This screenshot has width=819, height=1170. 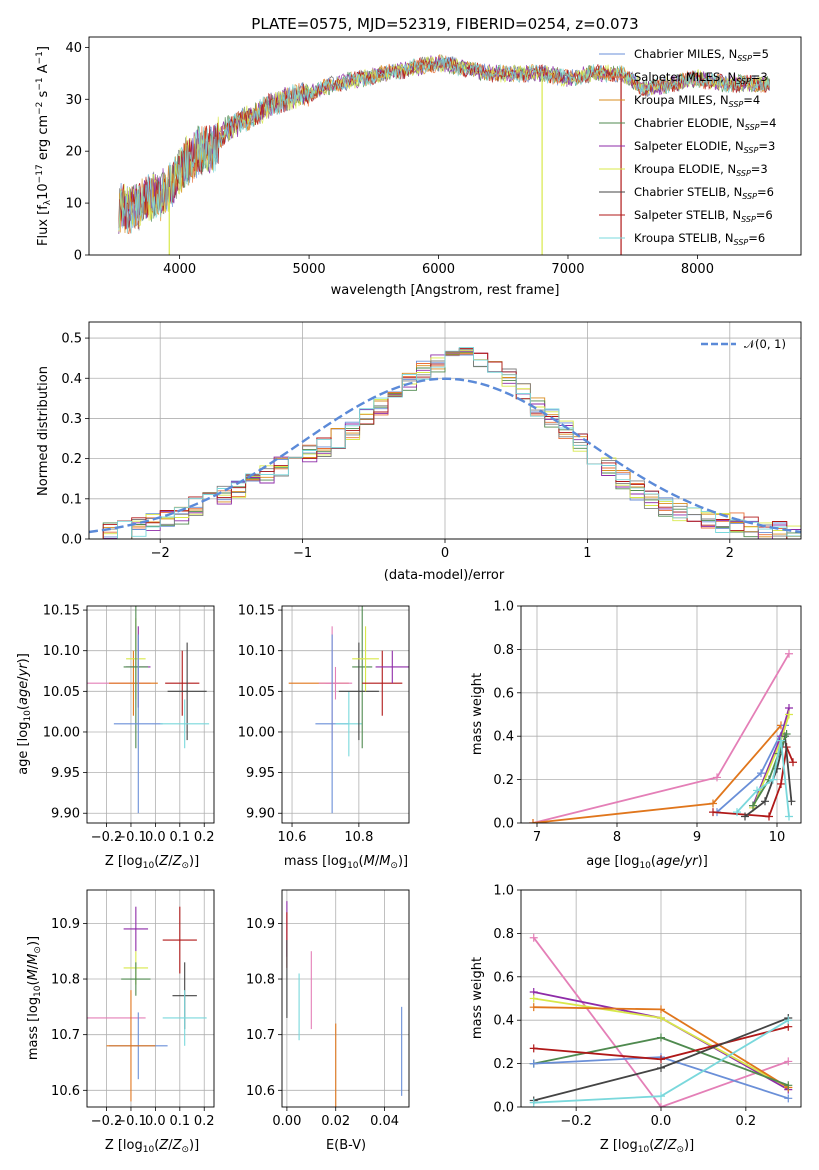 I want to click on y-tick-label: 10.00, so click(x=256, y=732).